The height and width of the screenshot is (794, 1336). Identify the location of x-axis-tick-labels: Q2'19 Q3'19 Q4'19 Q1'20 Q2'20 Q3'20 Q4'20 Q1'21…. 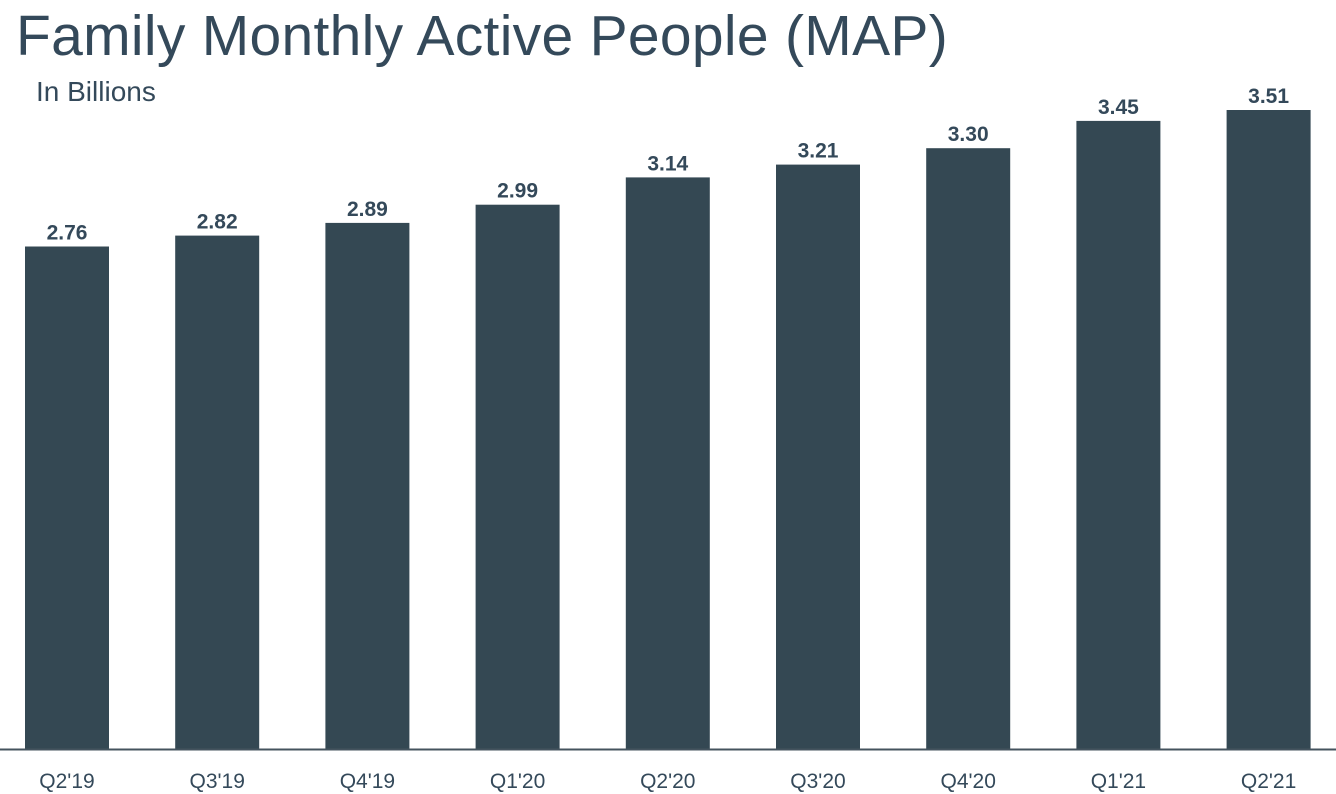
(667, 781).